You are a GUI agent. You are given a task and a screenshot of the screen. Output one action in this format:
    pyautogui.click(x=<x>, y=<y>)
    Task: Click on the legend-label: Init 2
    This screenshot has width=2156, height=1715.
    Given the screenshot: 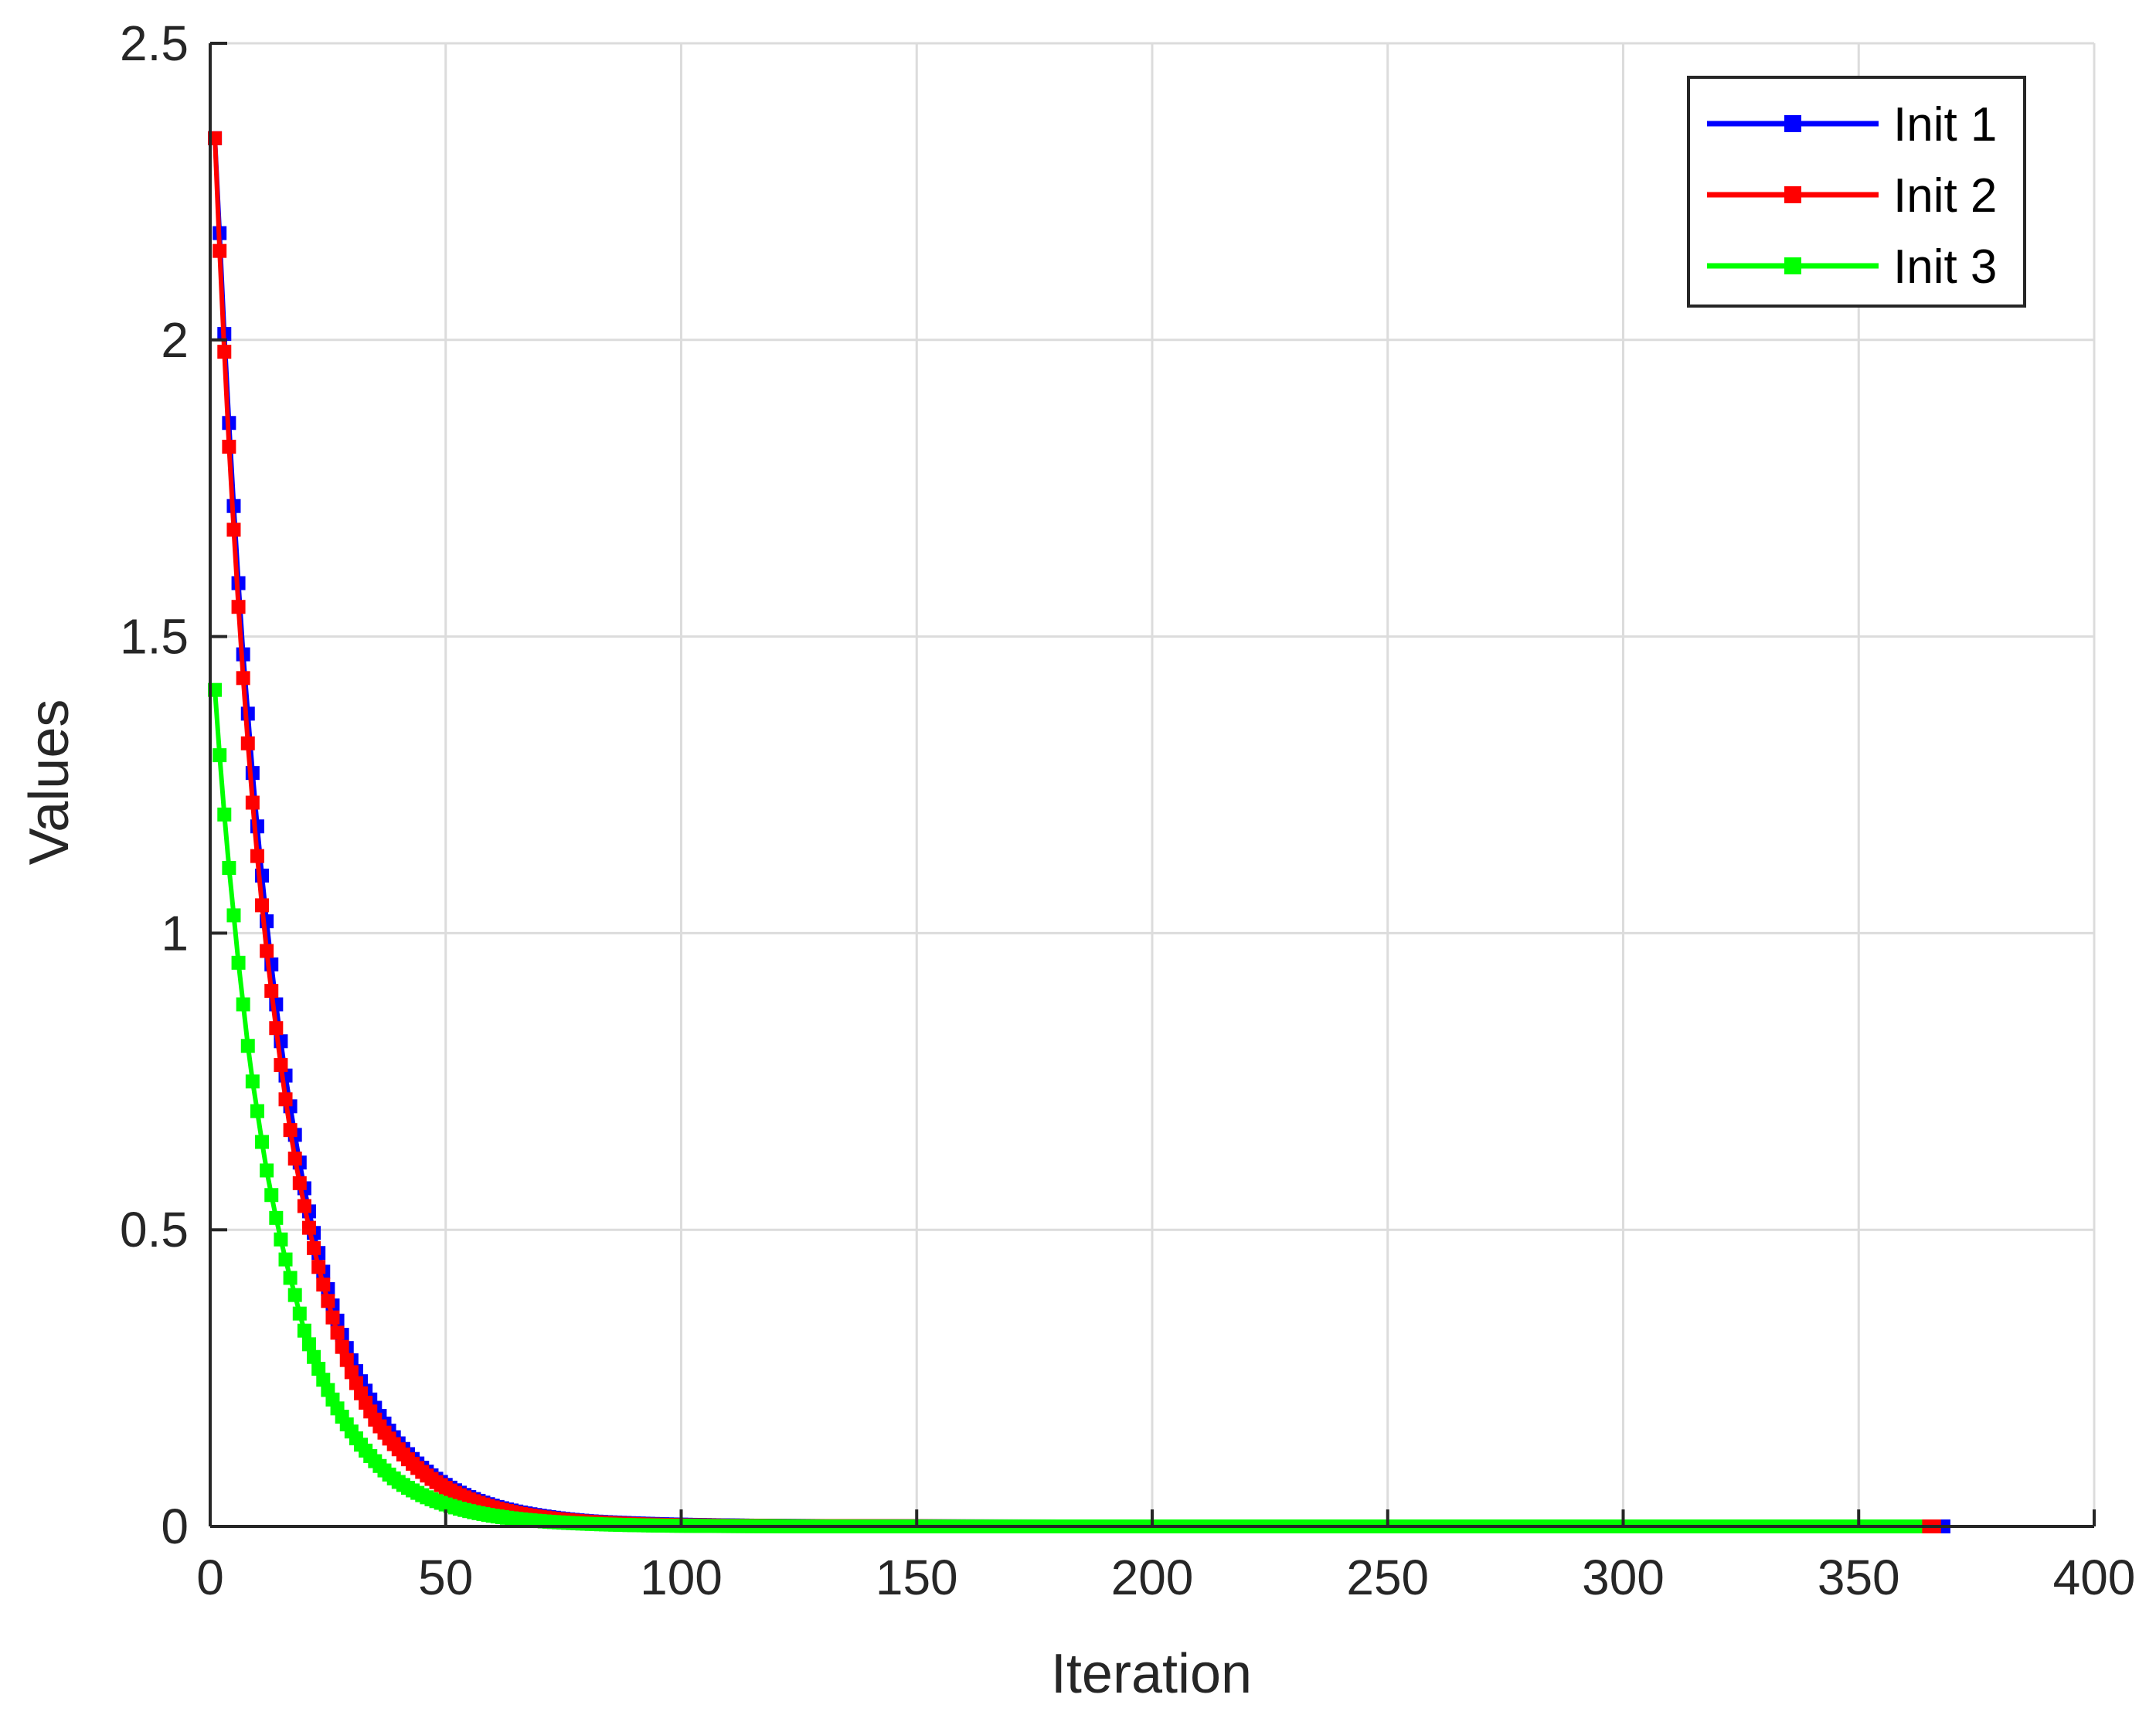 What is the action you would take?
    pyautogui.click(x=1945, y=196)
    